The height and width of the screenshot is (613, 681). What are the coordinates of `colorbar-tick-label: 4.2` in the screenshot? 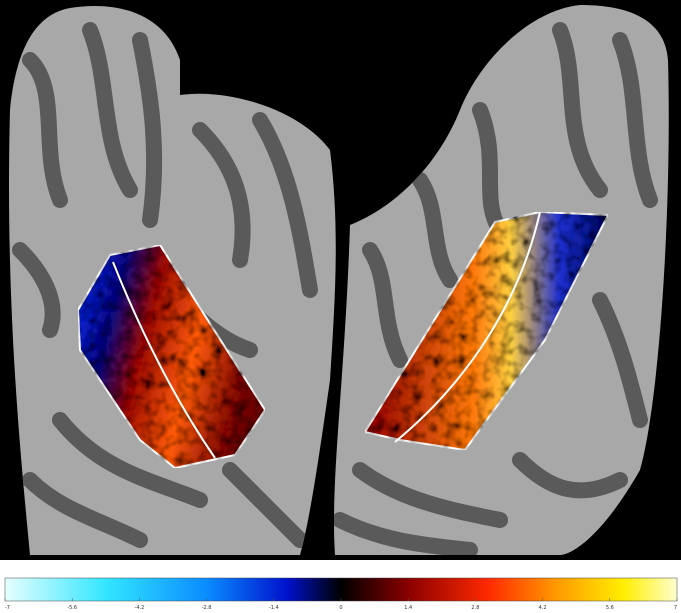 It's located at (543, 608).